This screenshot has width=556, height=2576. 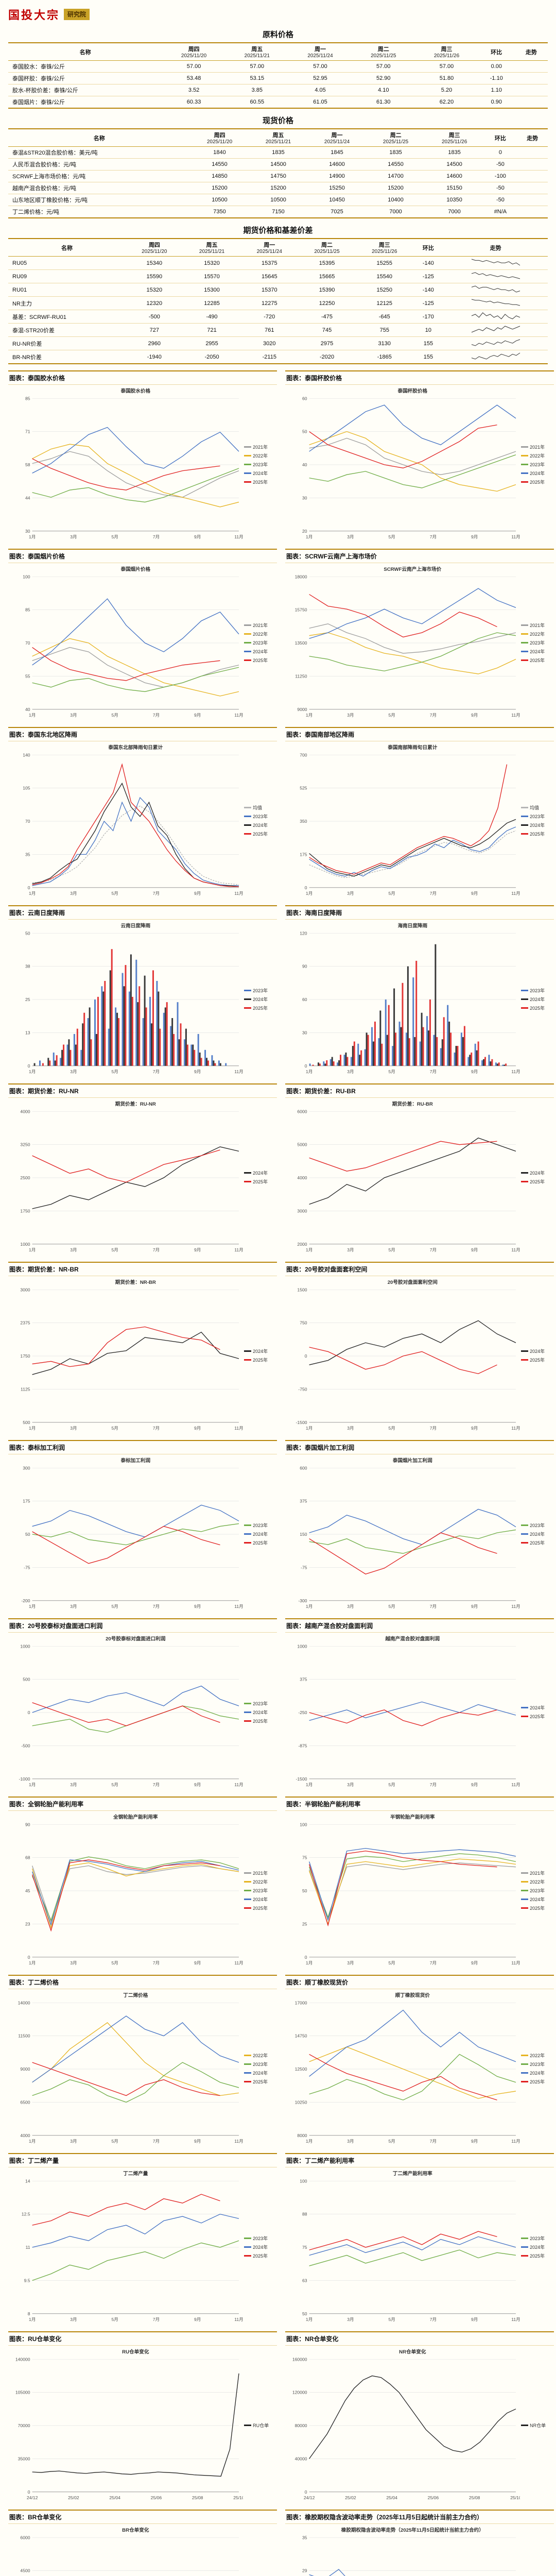 I want to click on svg-text: -75, so click(x=304, y=1567).